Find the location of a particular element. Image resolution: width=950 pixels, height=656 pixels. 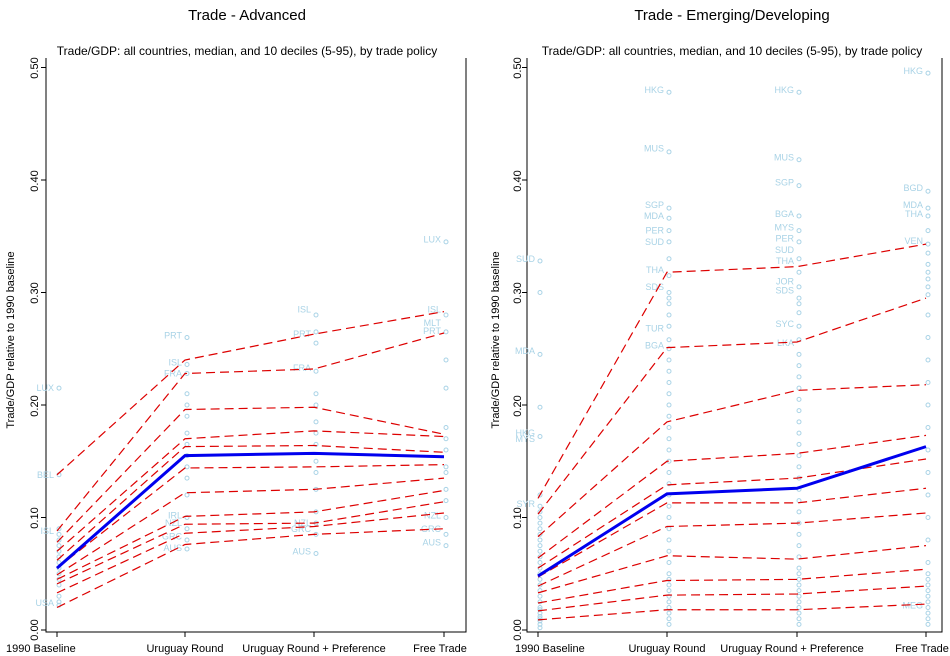

country-label: MDA is located at coordinates (913, 205).